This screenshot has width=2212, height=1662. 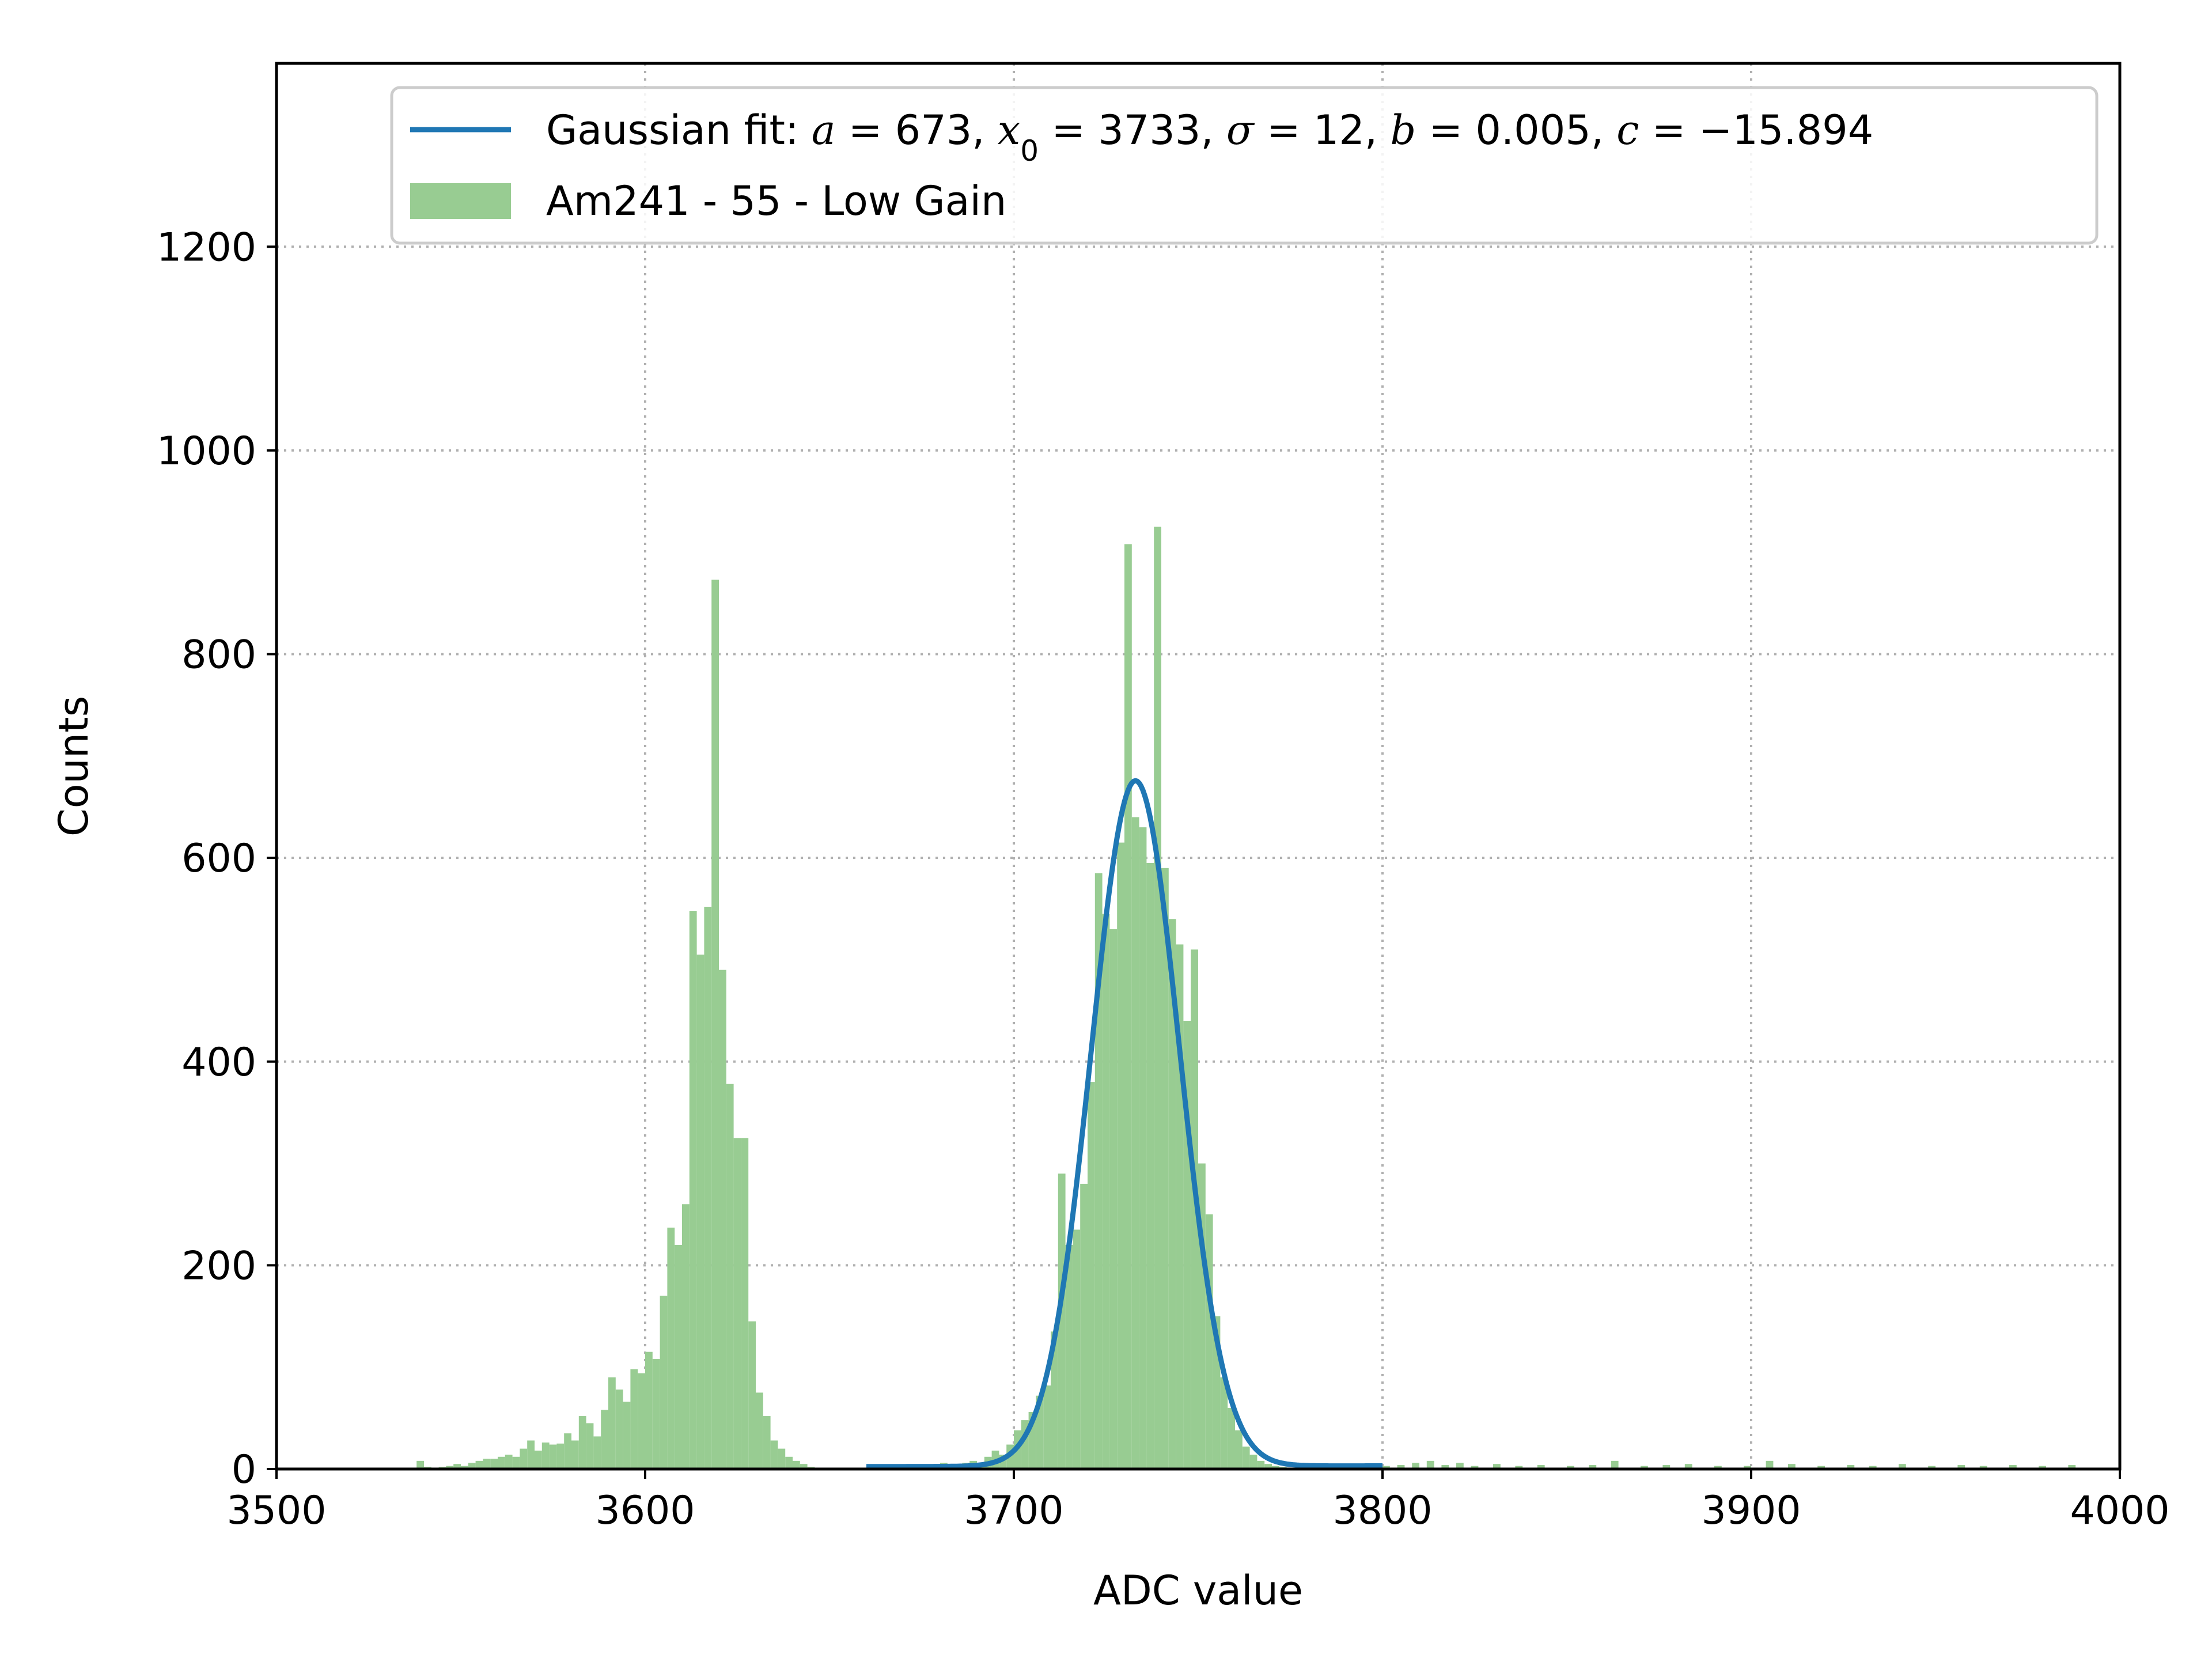 I want to click on y-tick-label: 200, so click(x=218, y=1266).